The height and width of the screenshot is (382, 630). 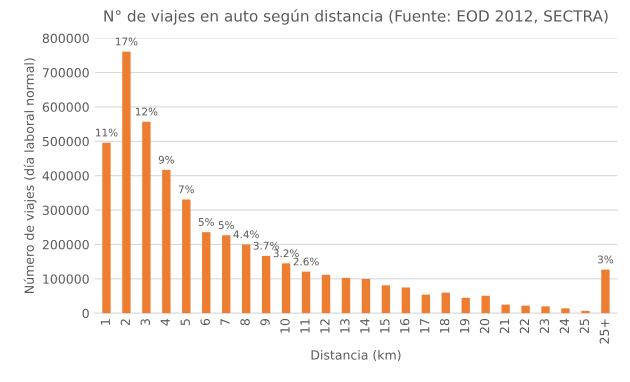 What do you see at coordinates (65, 73) in the screenshot?
I see `y-tick-label: 700000` at bounding box center [65, 73].